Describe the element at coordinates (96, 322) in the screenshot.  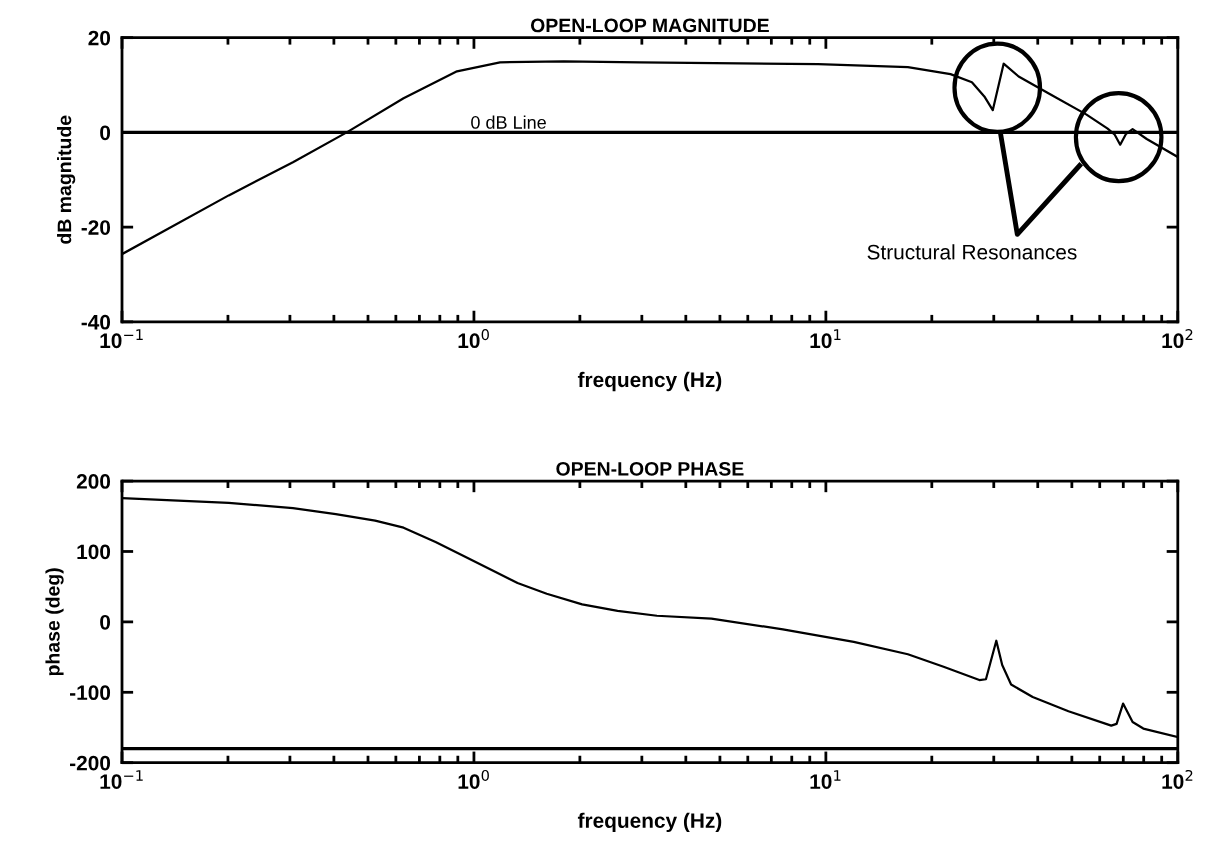
I see `y-tick-label: -40` at that location.